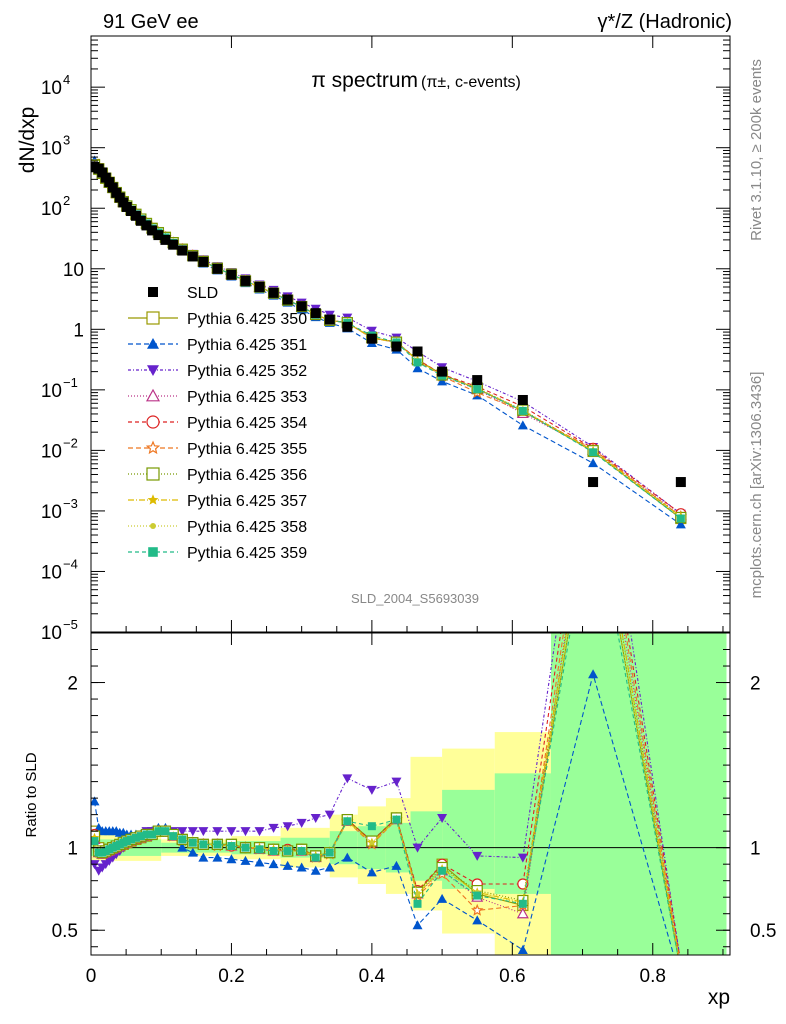  What do you see at coordinates (151, 22) in the screenshot?
I see `header-left: 91 GeV ee` at bounding box center [151, 22].